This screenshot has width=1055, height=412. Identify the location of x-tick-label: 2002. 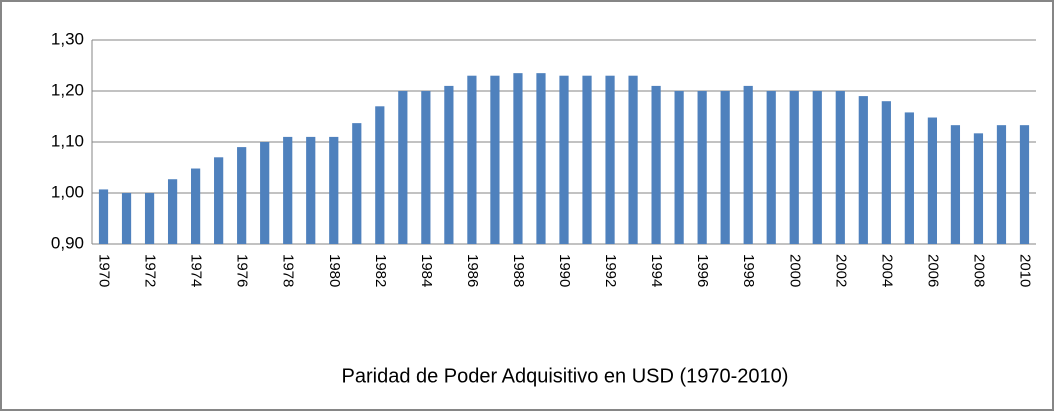
(840, 270).